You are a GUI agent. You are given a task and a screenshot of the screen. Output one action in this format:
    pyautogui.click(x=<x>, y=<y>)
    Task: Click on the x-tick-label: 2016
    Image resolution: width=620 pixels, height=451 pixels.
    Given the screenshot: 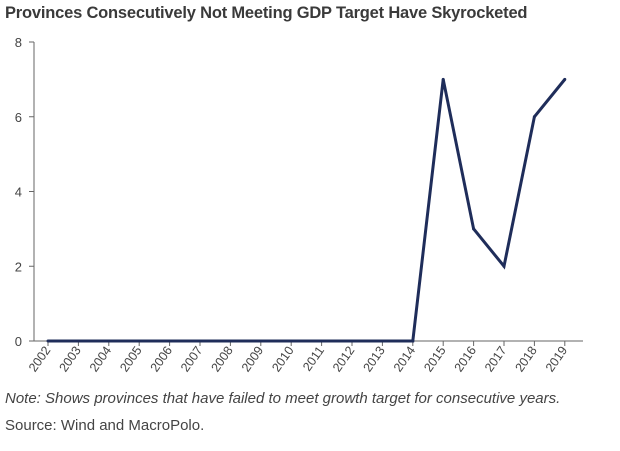 What is the action you would take?
    pyautogui.click(x=465, y=359)
    